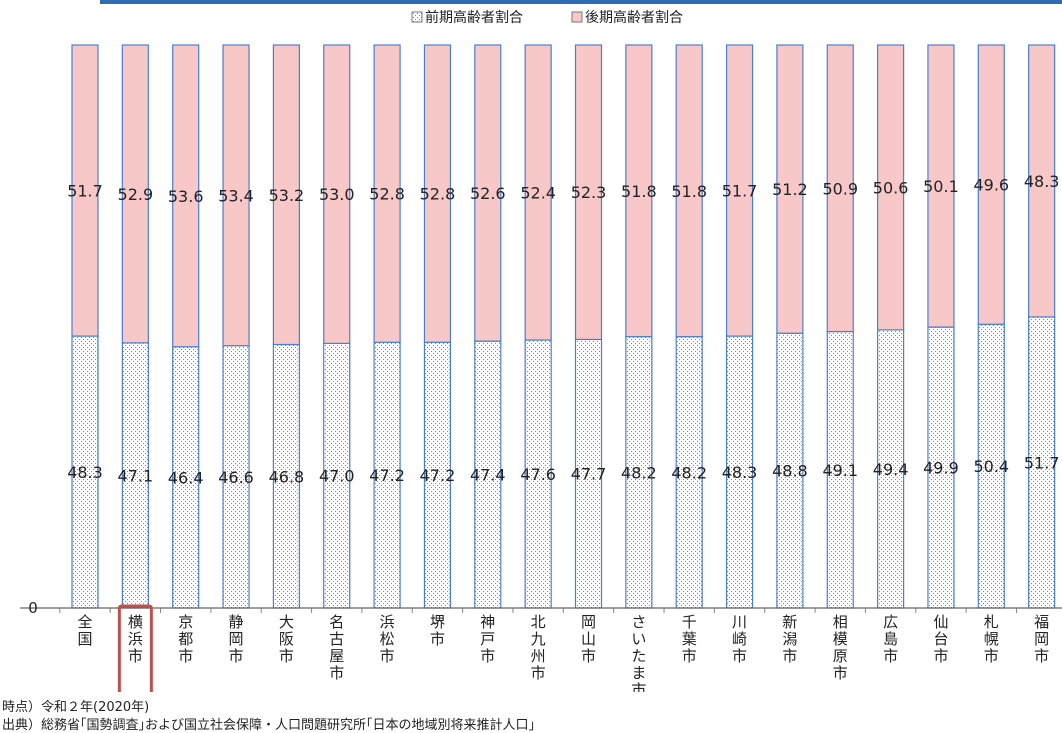 The height and width of the screenshot is (733, 1062). I want to click on data-label-early-elderly: 48.8, so click(790, 471).